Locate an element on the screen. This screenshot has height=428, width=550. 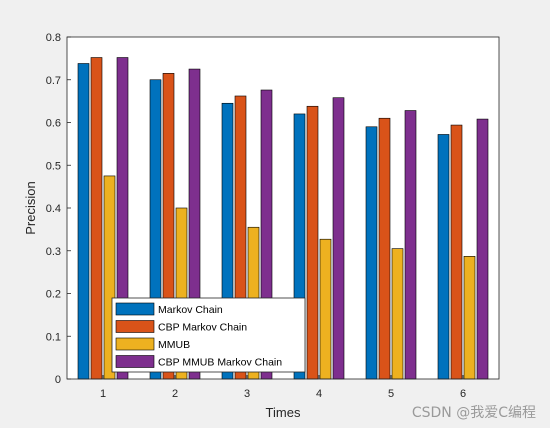
x-tick-label: 1 is located at coordinates (103, 394).